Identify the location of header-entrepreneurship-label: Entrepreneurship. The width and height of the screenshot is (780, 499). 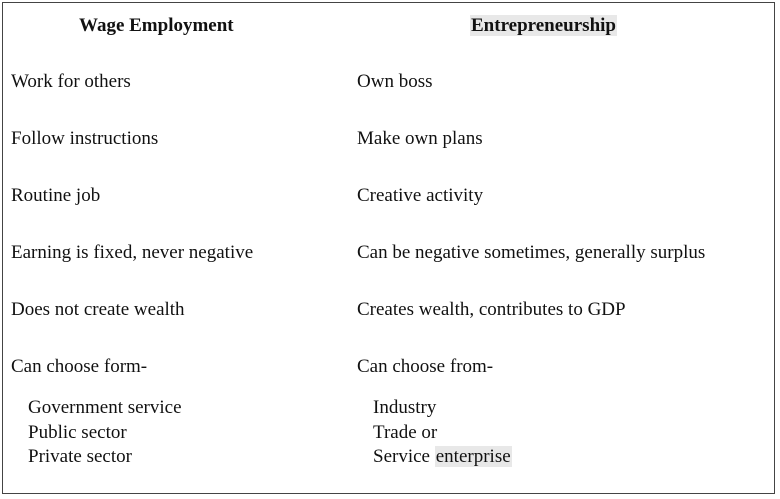
(543, 25).